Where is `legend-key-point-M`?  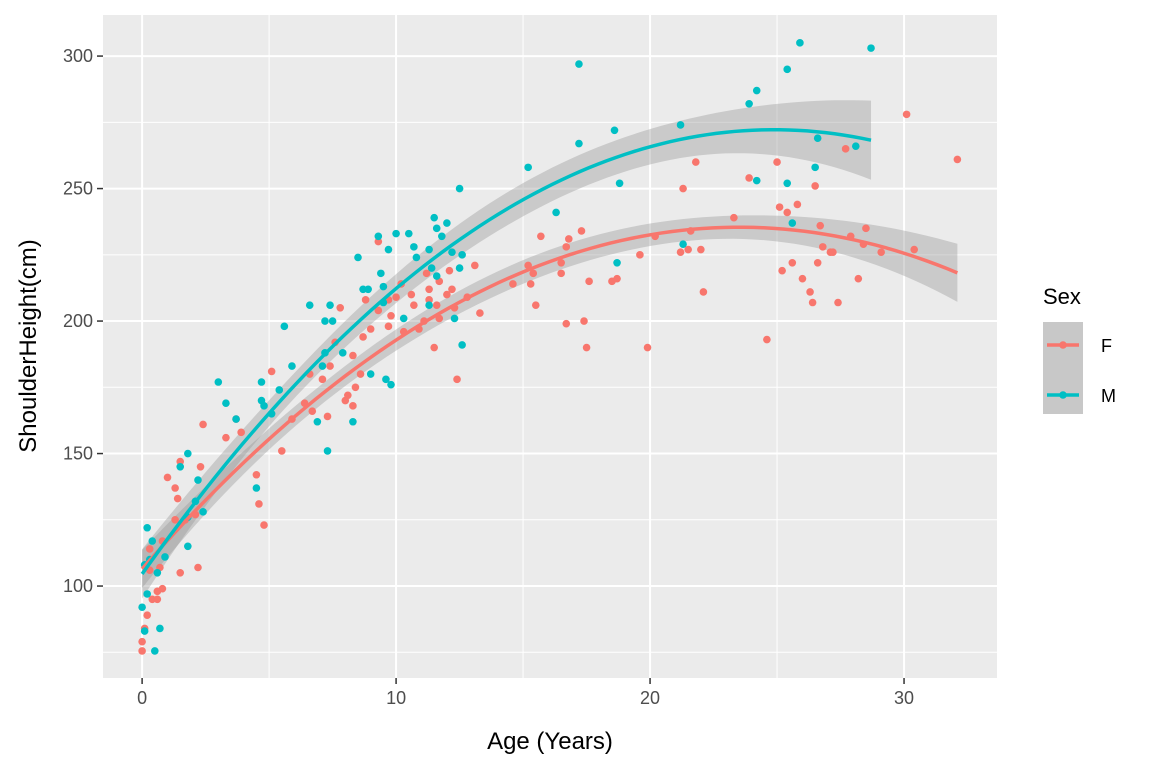
legend-key-point-M is located at coordinates (1063, 395).